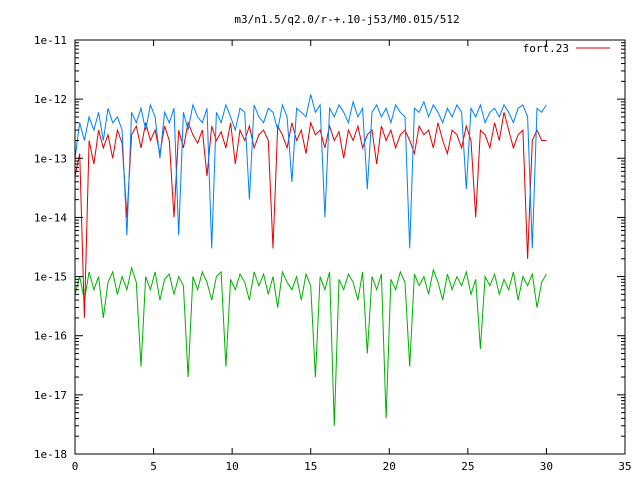  Describe the element at coordinates (389, 466) in the screenshot. I see `x-tick-label: 20` at that location.